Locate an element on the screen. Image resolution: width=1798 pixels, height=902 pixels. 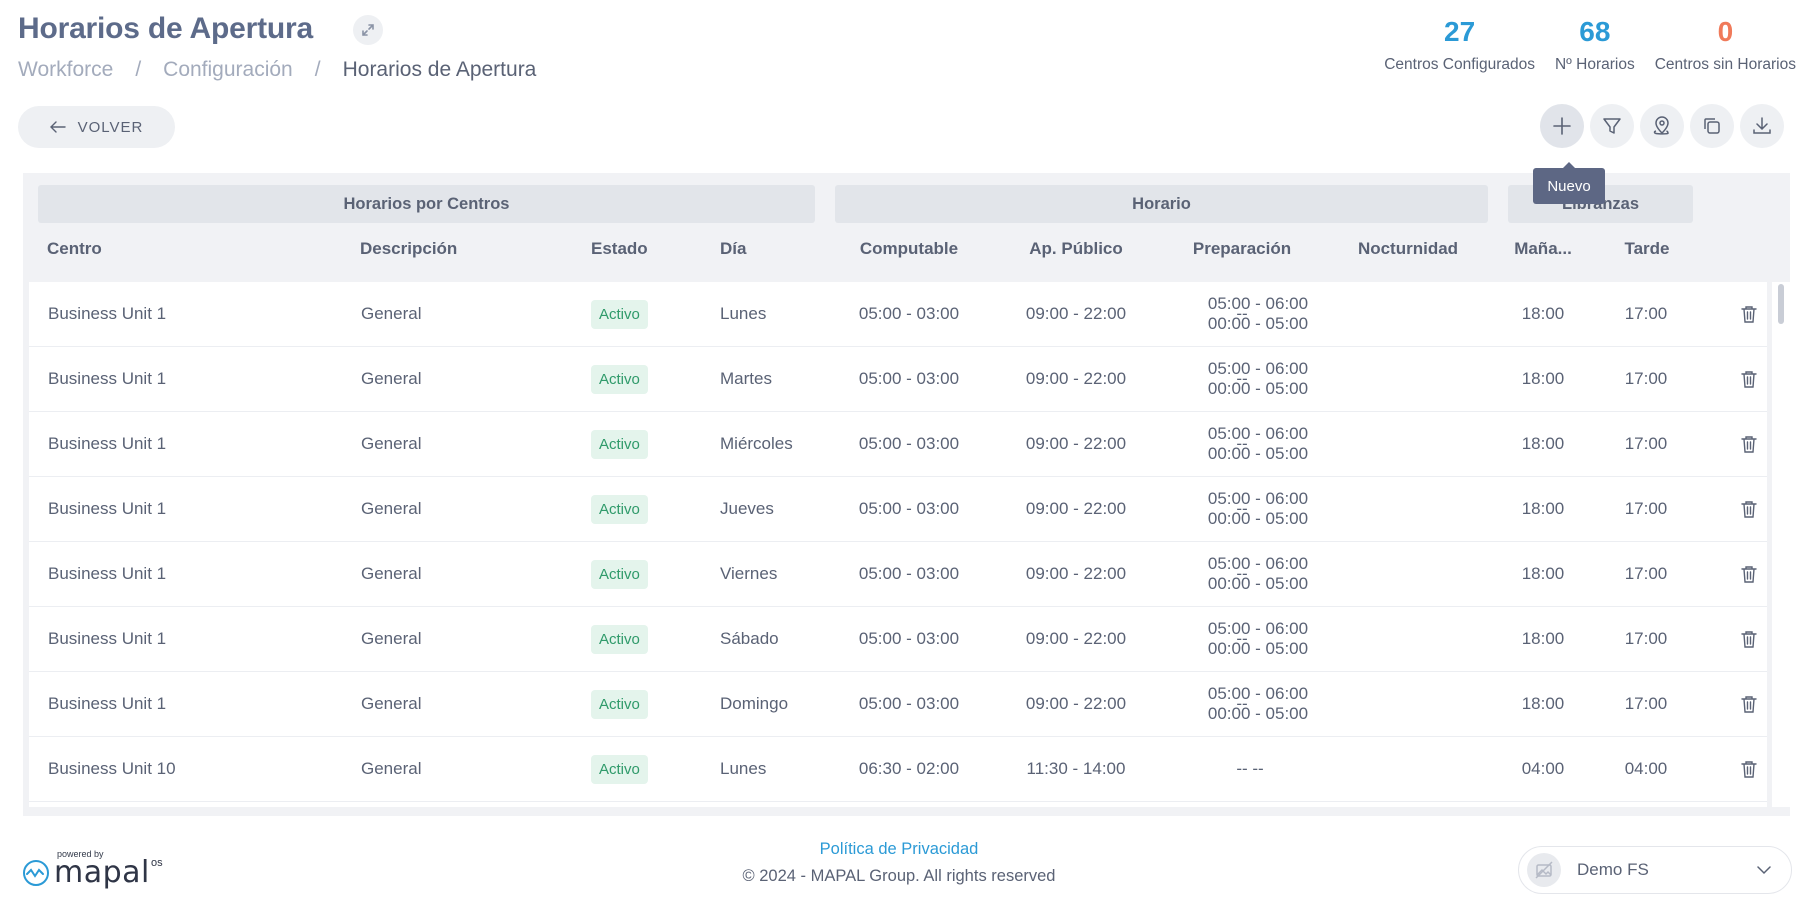
copy-button is located at coordinates (1712, 126).